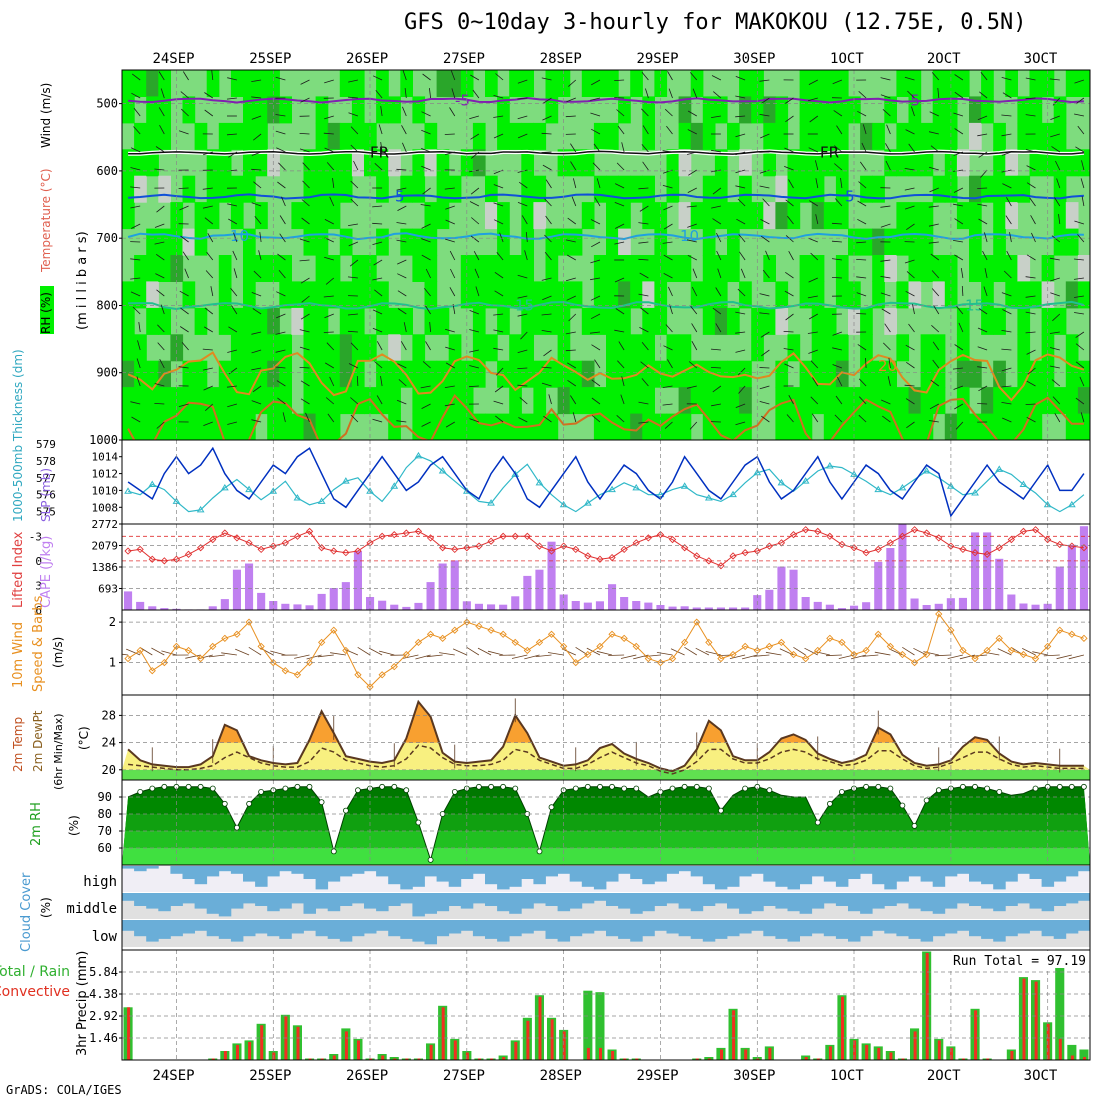  I want to click on day-label-top: 1OCT, so click(847, 59).